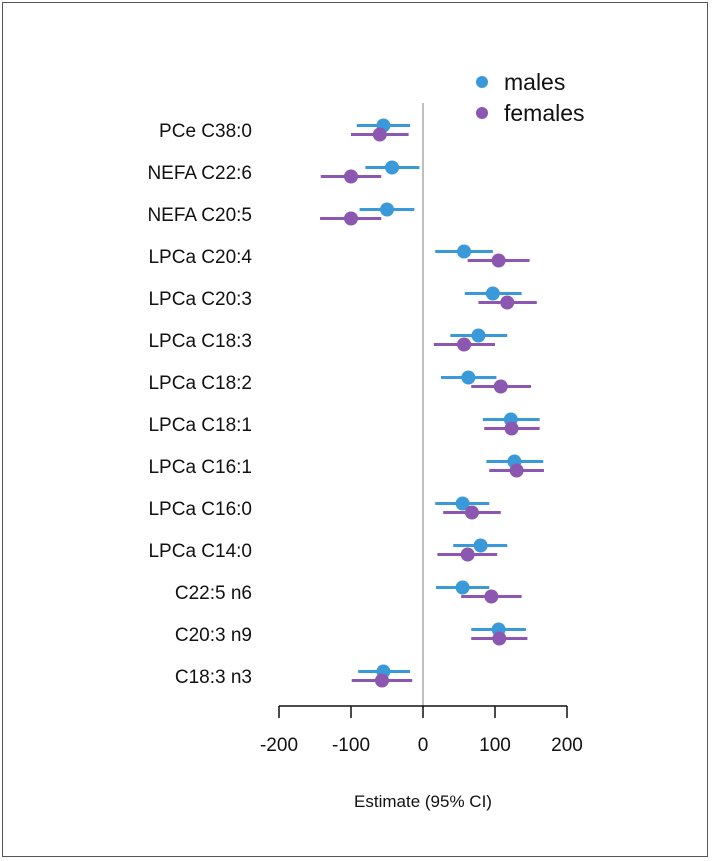 The height and width of the screenshot is (861, 712). I want to click on row-label-lpca-c16-1: LPCa C16:1, so click(200, 467).